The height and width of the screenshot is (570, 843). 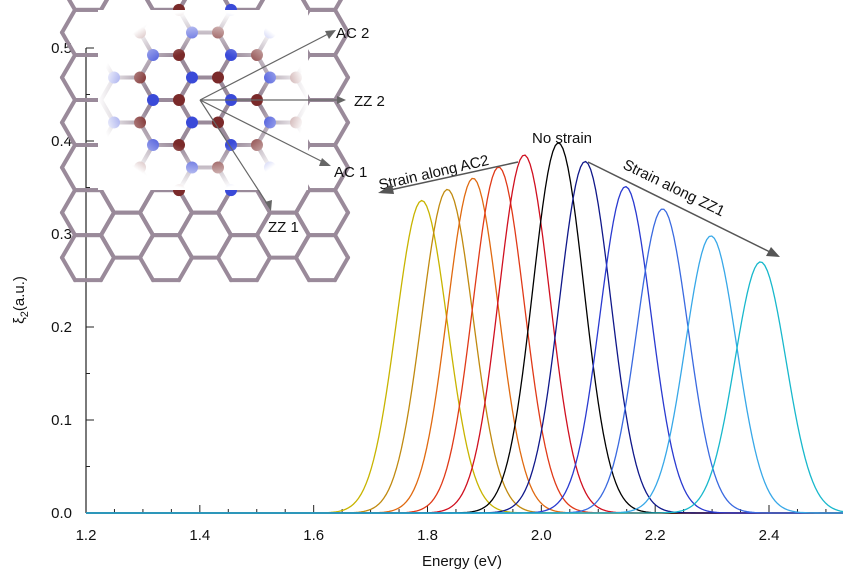 I want to click on direction-lines, so click(x=269, y=119).